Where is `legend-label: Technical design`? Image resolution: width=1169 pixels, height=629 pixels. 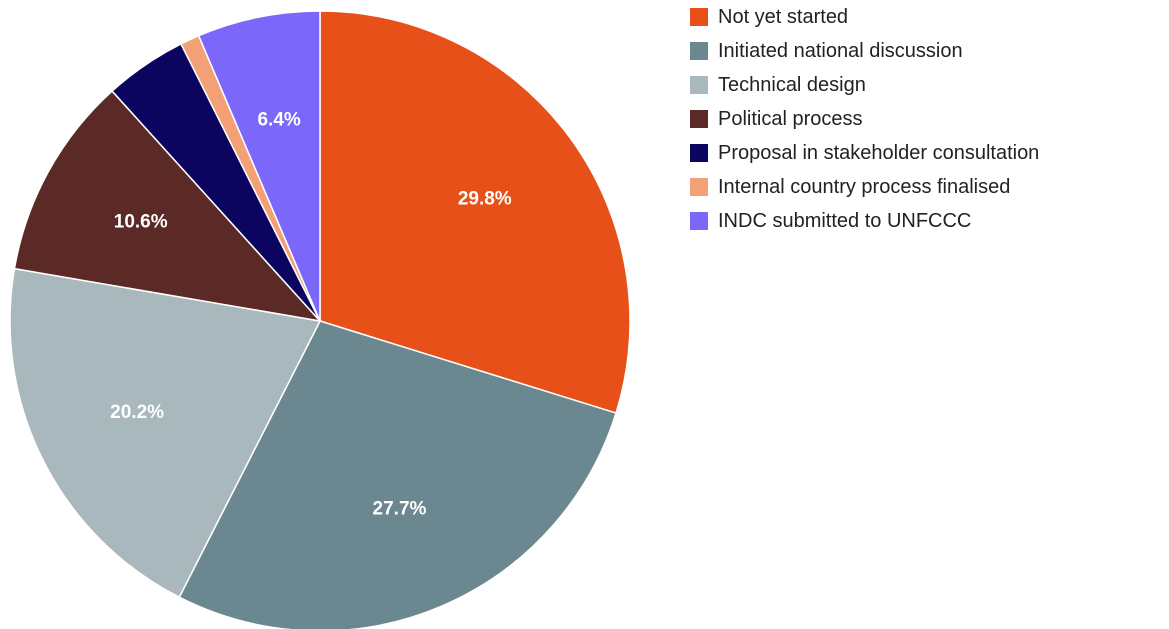 legend-label: Technical design is located at coordinates (792, 85).